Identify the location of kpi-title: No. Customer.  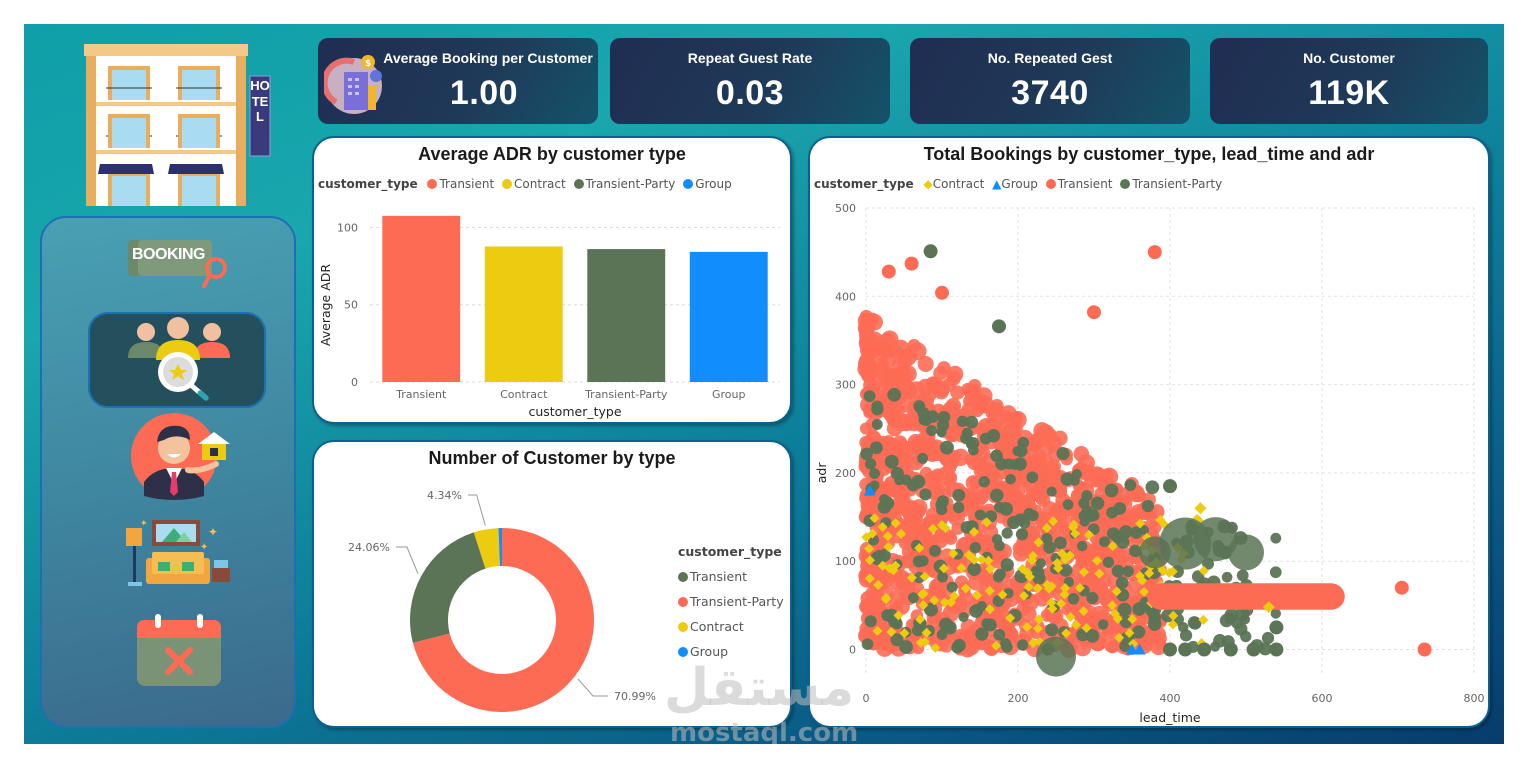
(1349, 58).